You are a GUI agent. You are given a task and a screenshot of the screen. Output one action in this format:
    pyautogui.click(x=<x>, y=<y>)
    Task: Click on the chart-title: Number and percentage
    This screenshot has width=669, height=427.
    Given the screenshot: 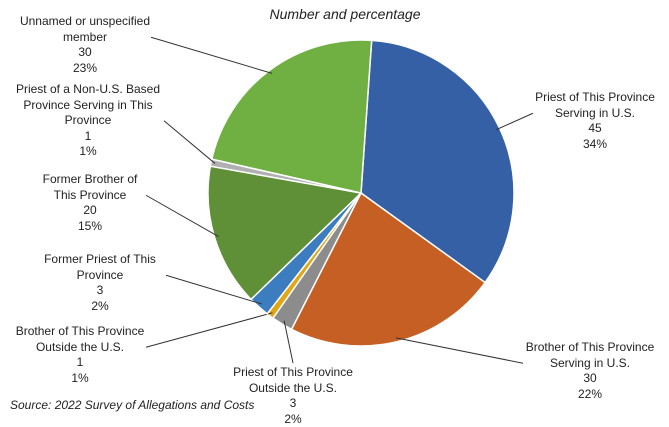 What is the action you would take?
    pyautogui.click(x=345, y=14)
    